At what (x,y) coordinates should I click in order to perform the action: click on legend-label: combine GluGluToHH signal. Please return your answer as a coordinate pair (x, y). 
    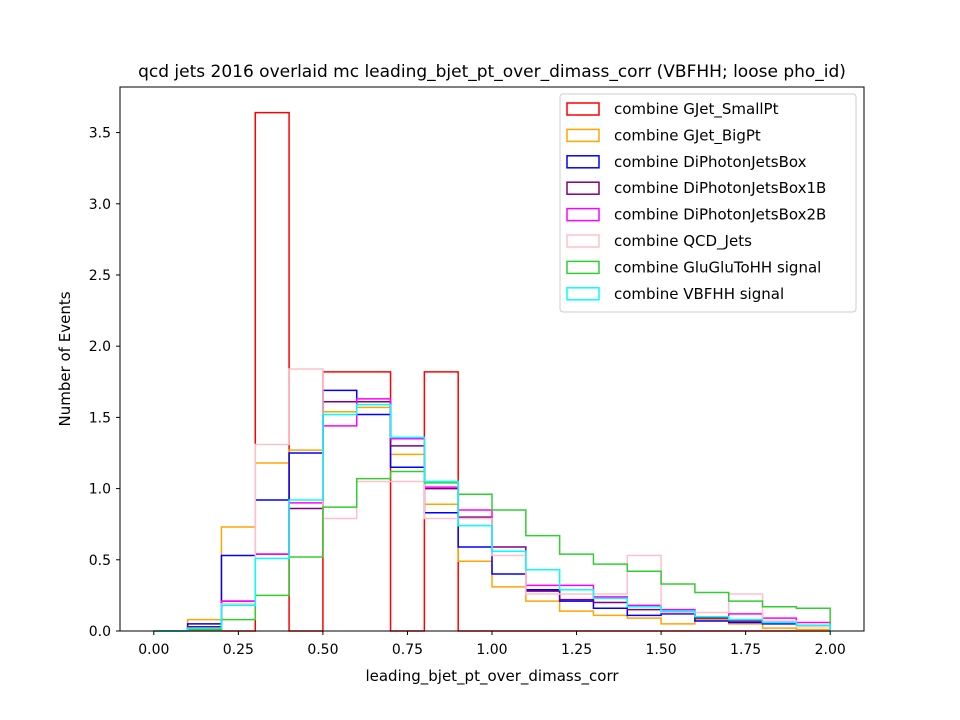
    Looking at the image, I should click on (717, 267).